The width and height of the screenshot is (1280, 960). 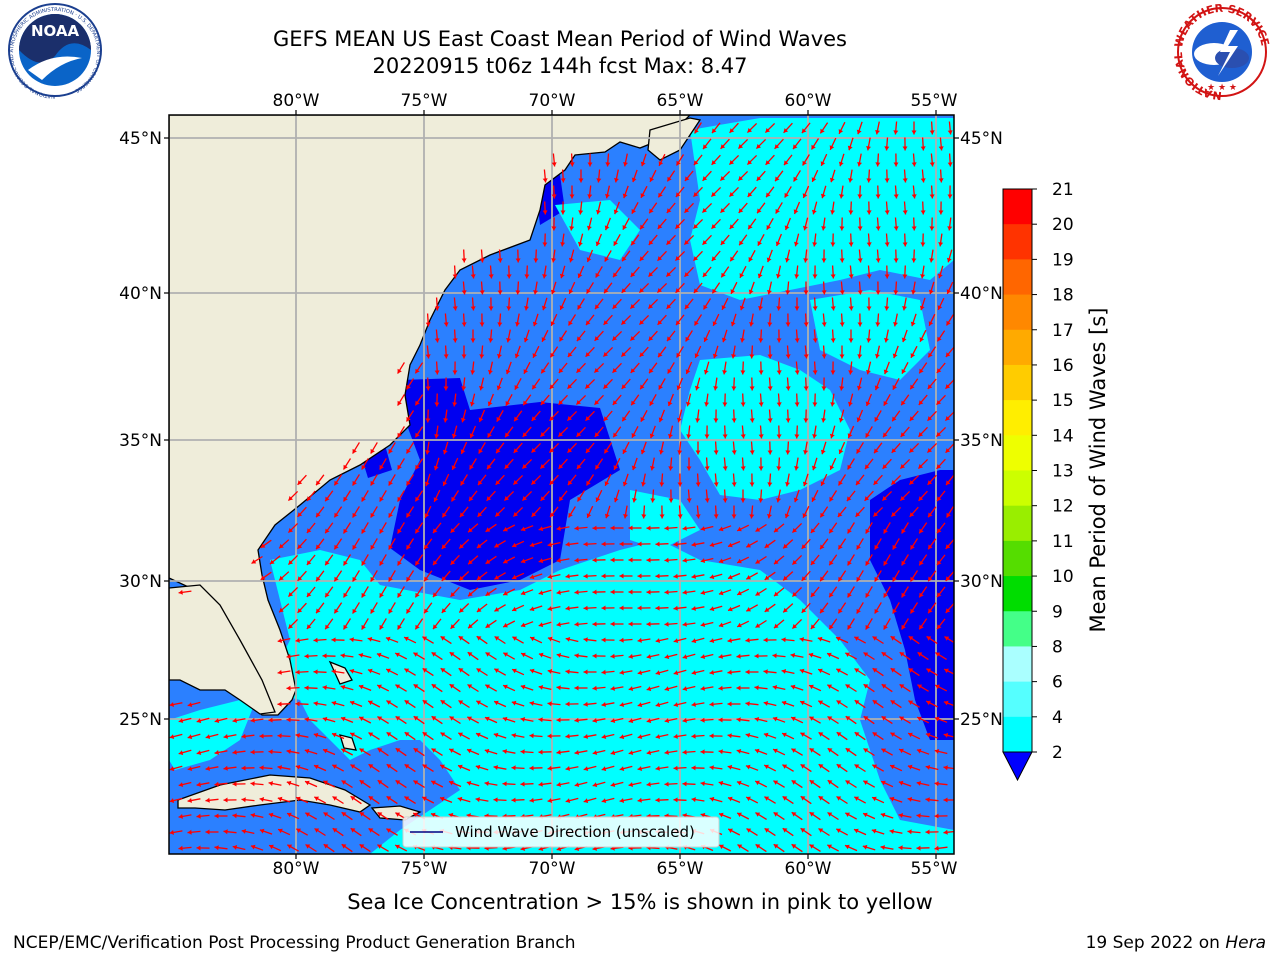 I want to click on colorbar-tick-label: 10, so click(x=1063, y=577).